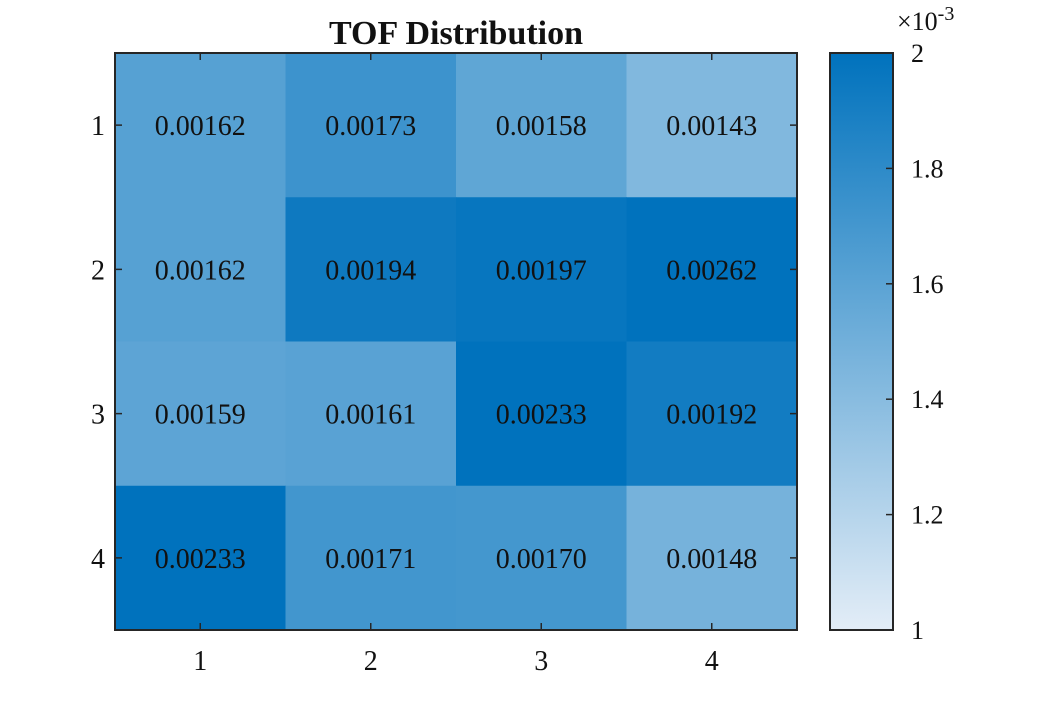 The height and width of the screenshot is (709, 1063). What do you see at coordinates (861, 341) in the screenshot?
I see `colorbar` at bounding box center [861, 341].